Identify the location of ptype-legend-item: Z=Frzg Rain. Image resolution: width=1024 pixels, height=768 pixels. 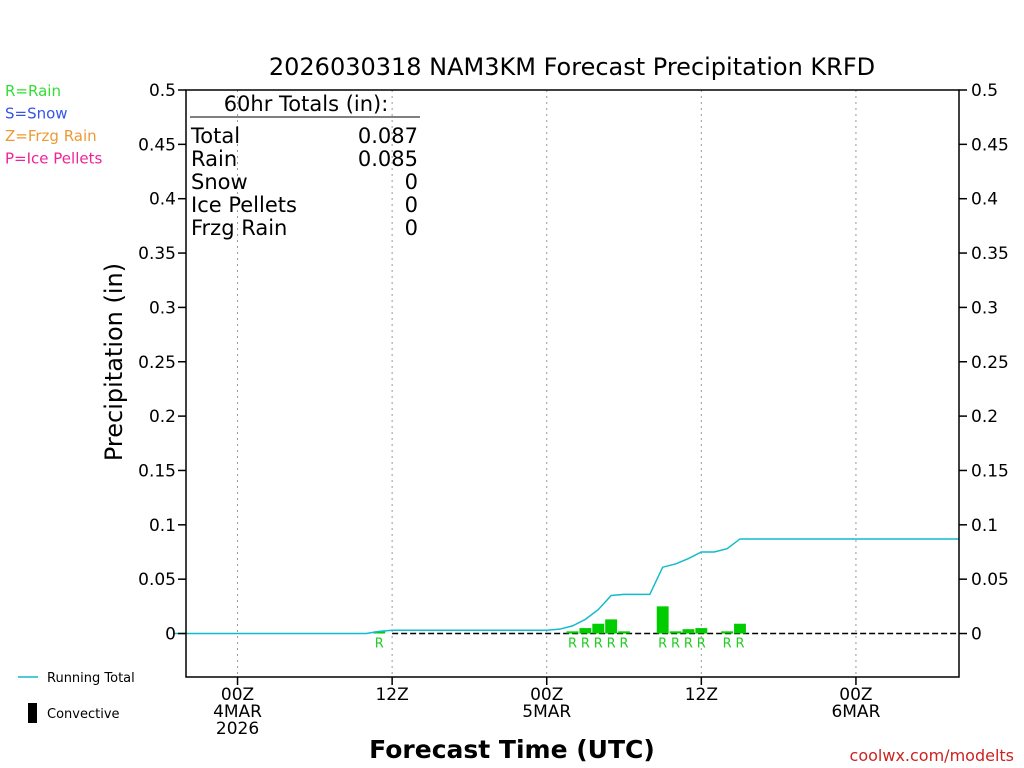
(51, 136).